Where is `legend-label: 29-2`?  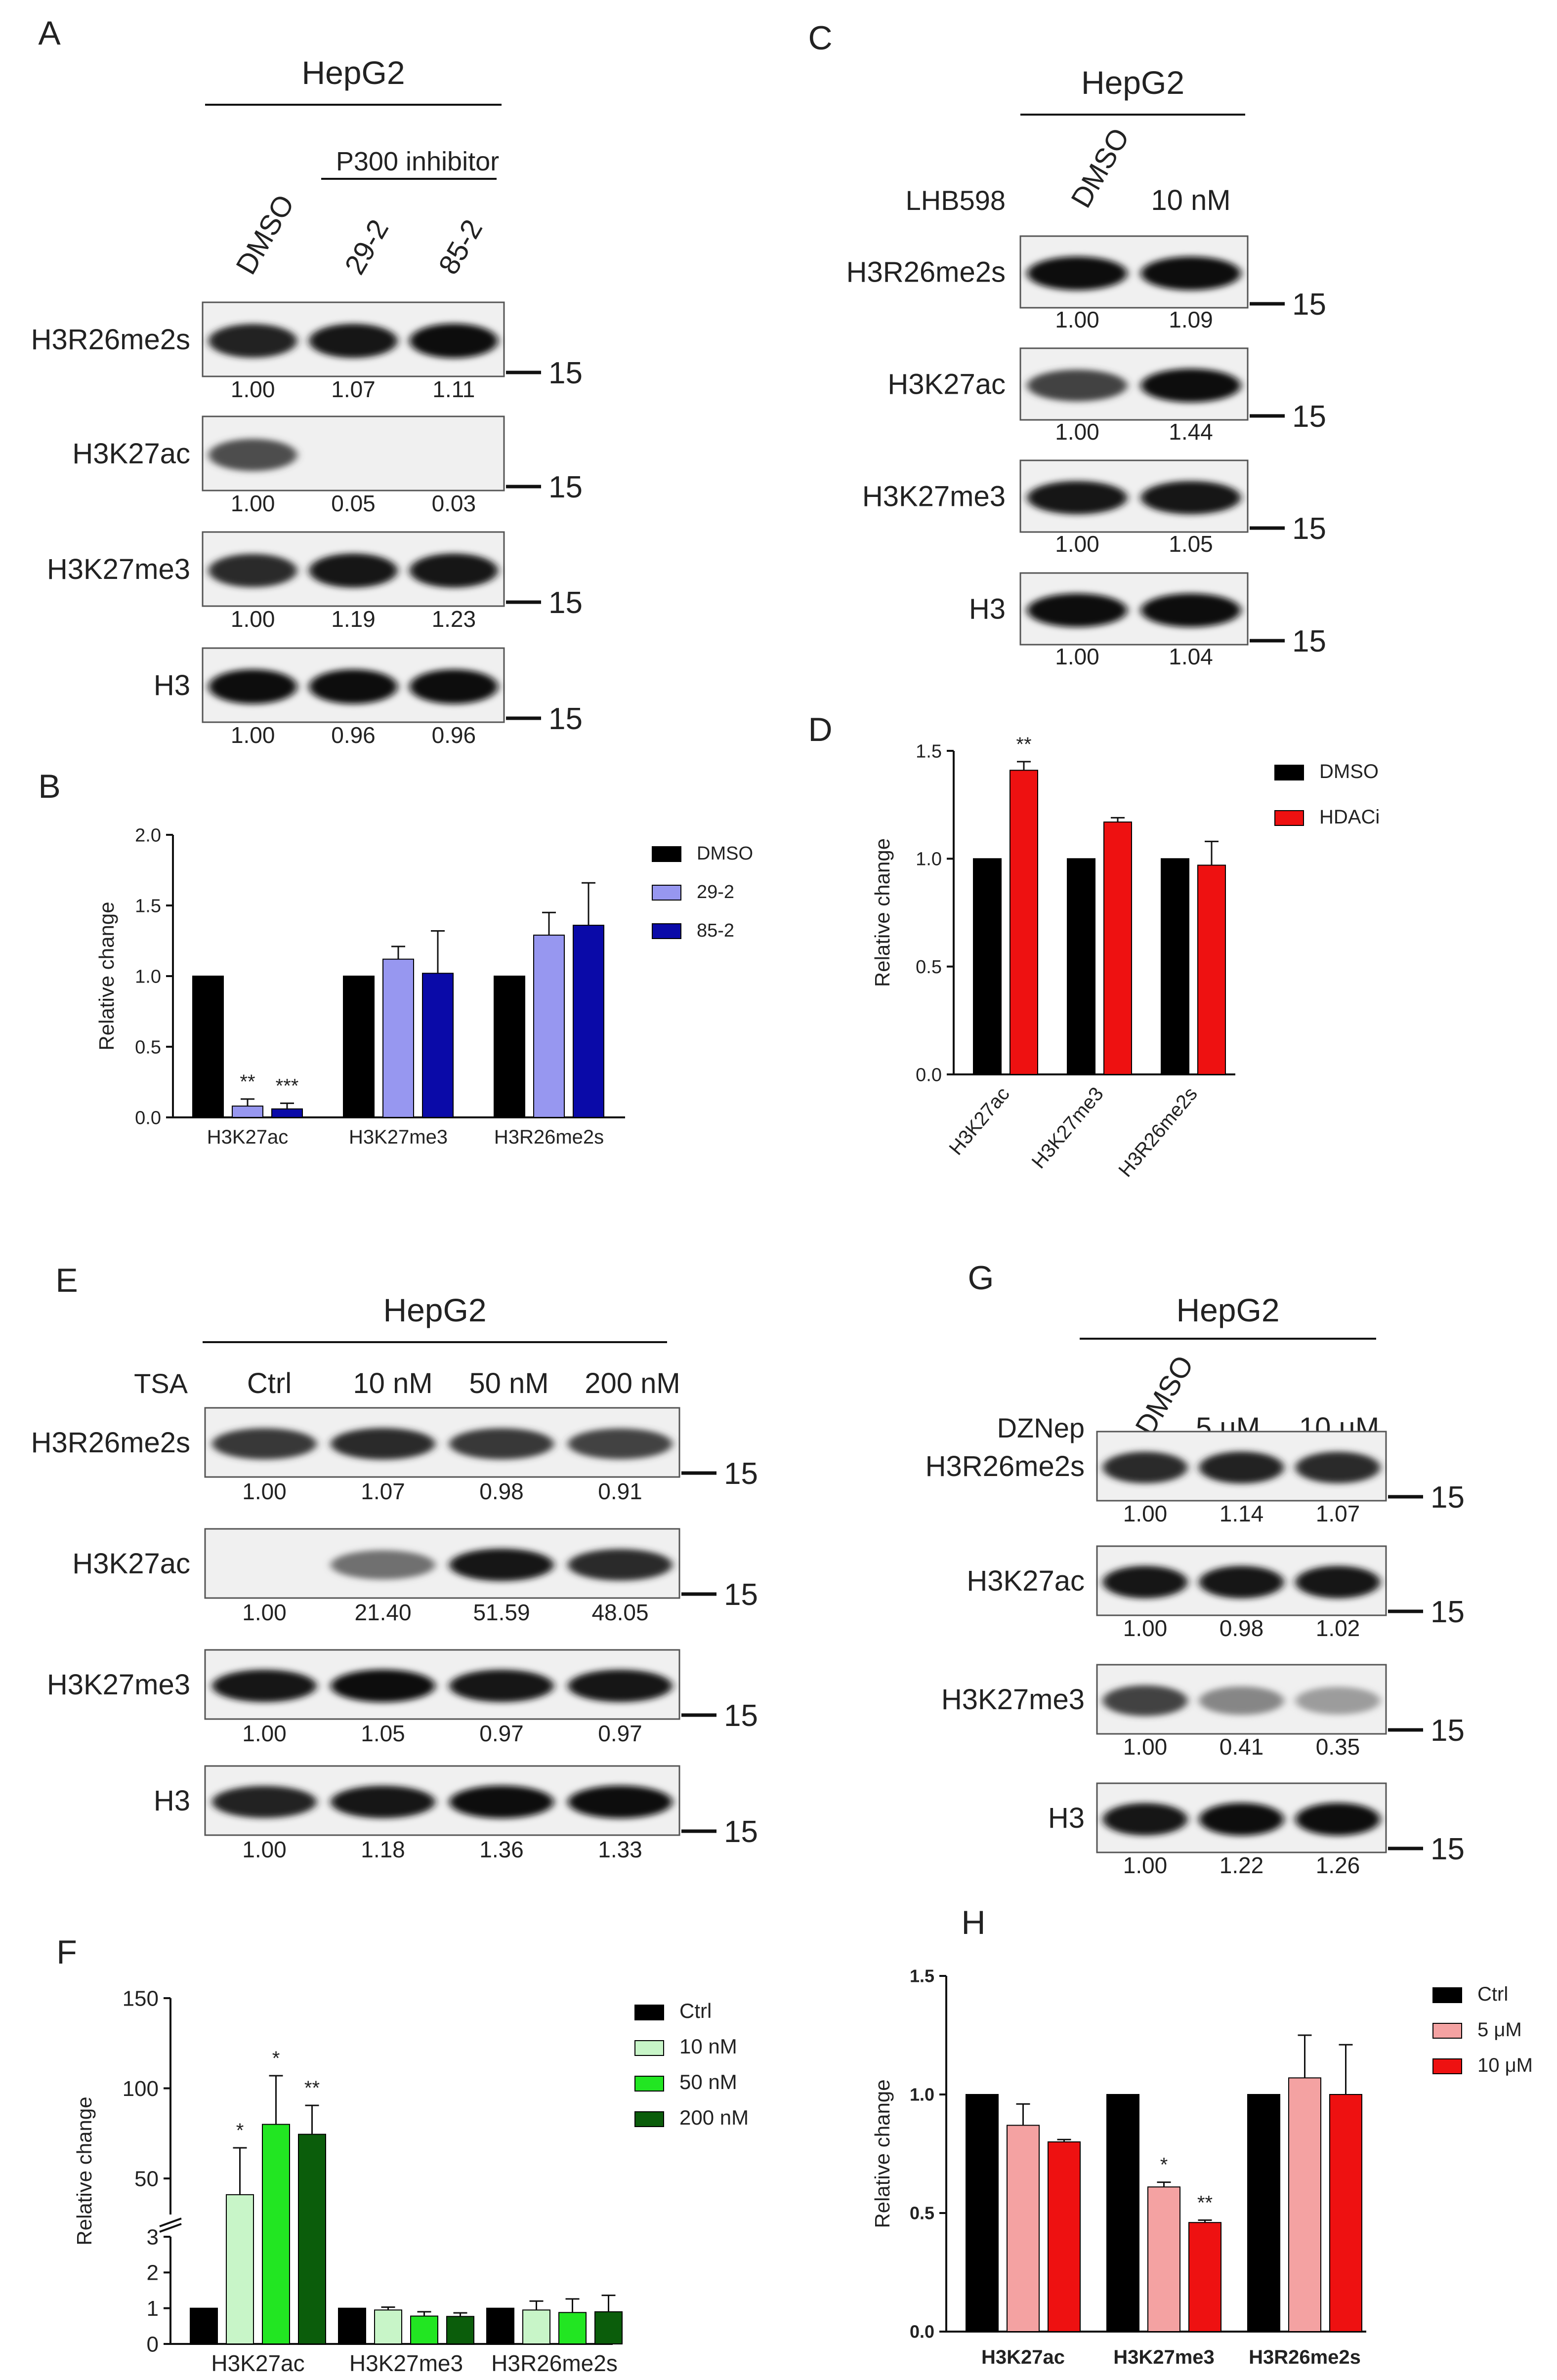
legend-label: 29-2 is located at coordinates (715, 892).